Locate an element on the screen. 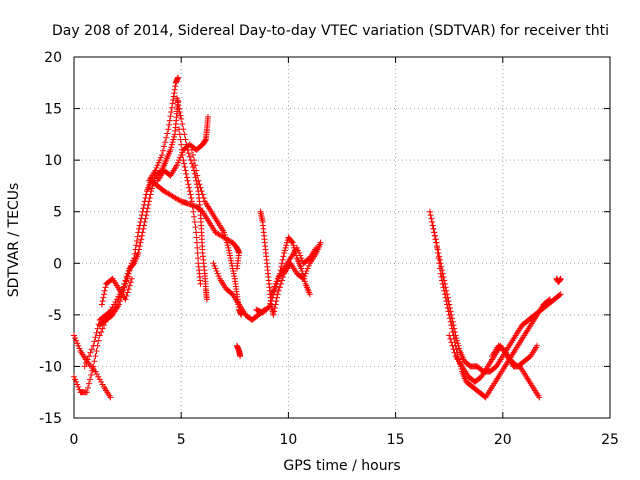 The height and width of the screenshot is (480, 640). y-tick-label: 15 is located at coordinates (53, 110).